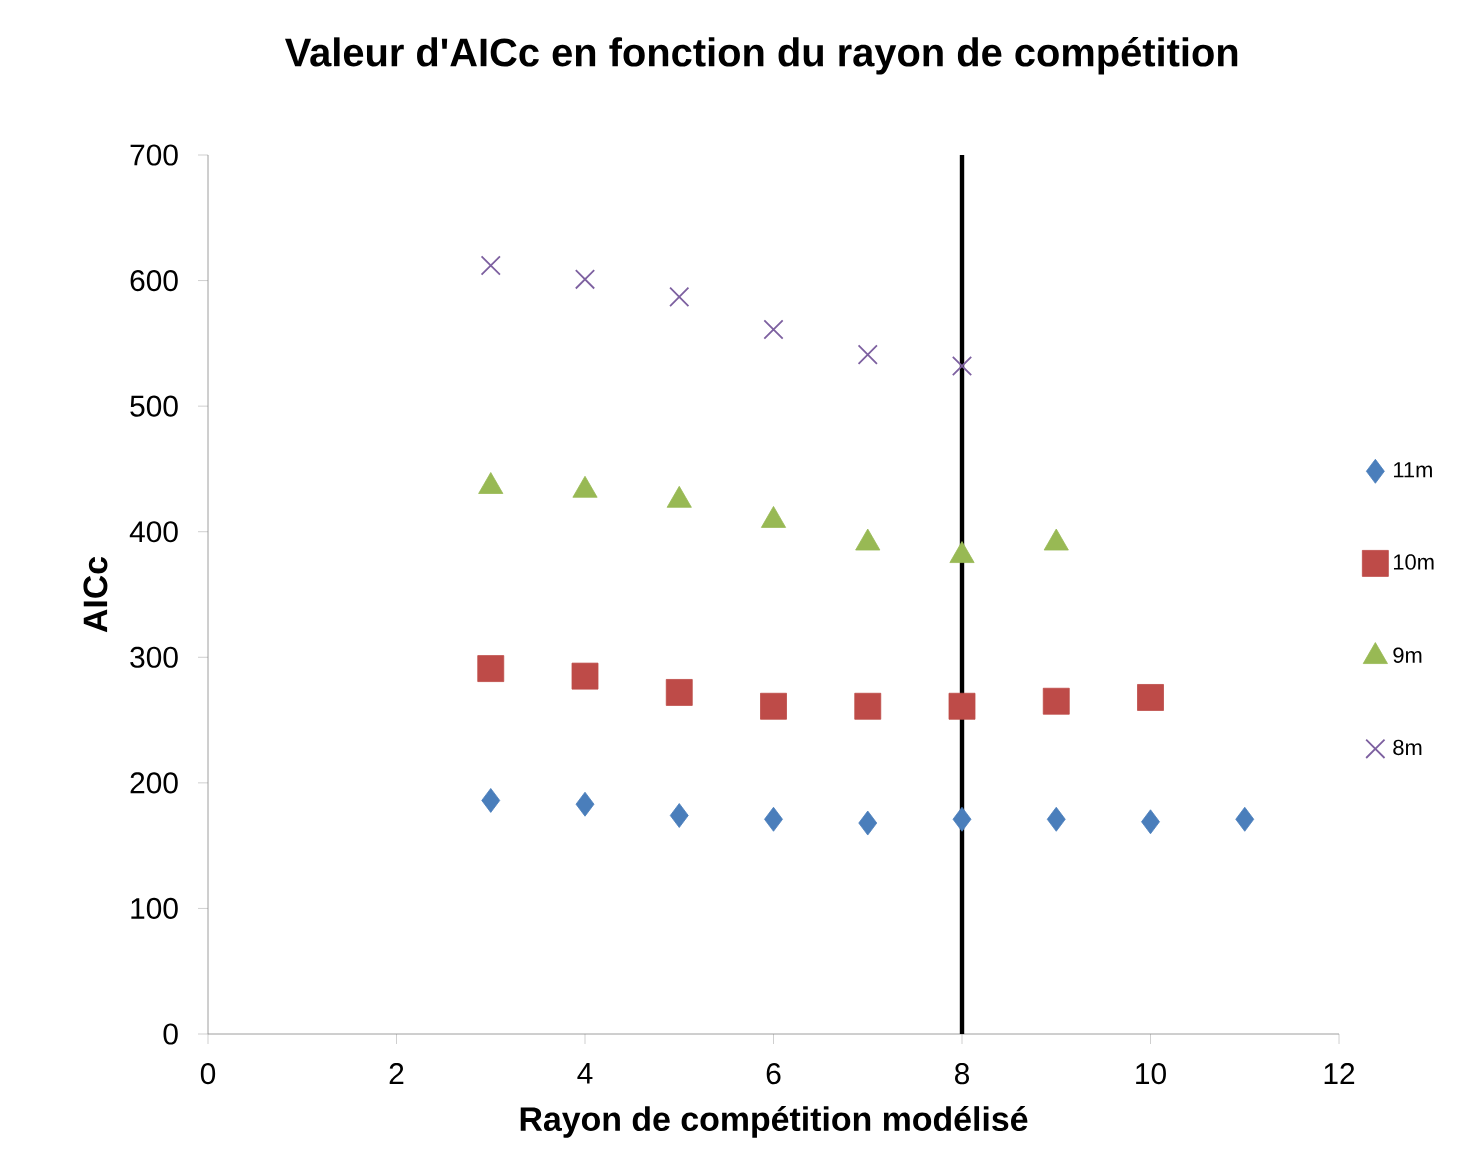 The image size is (1459, 1165). What do you see at coordinates (1339, 1073) in the screenshot?
I see `x-tick-label: 12` at bounding box center [1339, 1073].